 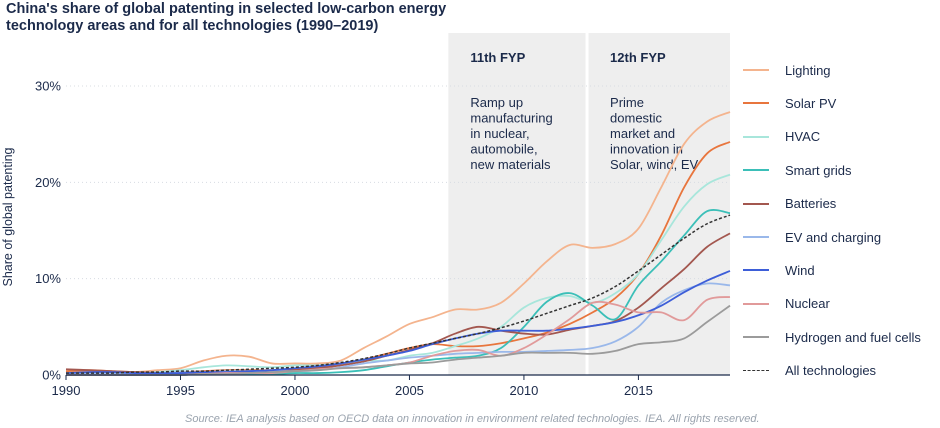 I want to click on legend-item: Solar PV, so click(x=789, y=103).